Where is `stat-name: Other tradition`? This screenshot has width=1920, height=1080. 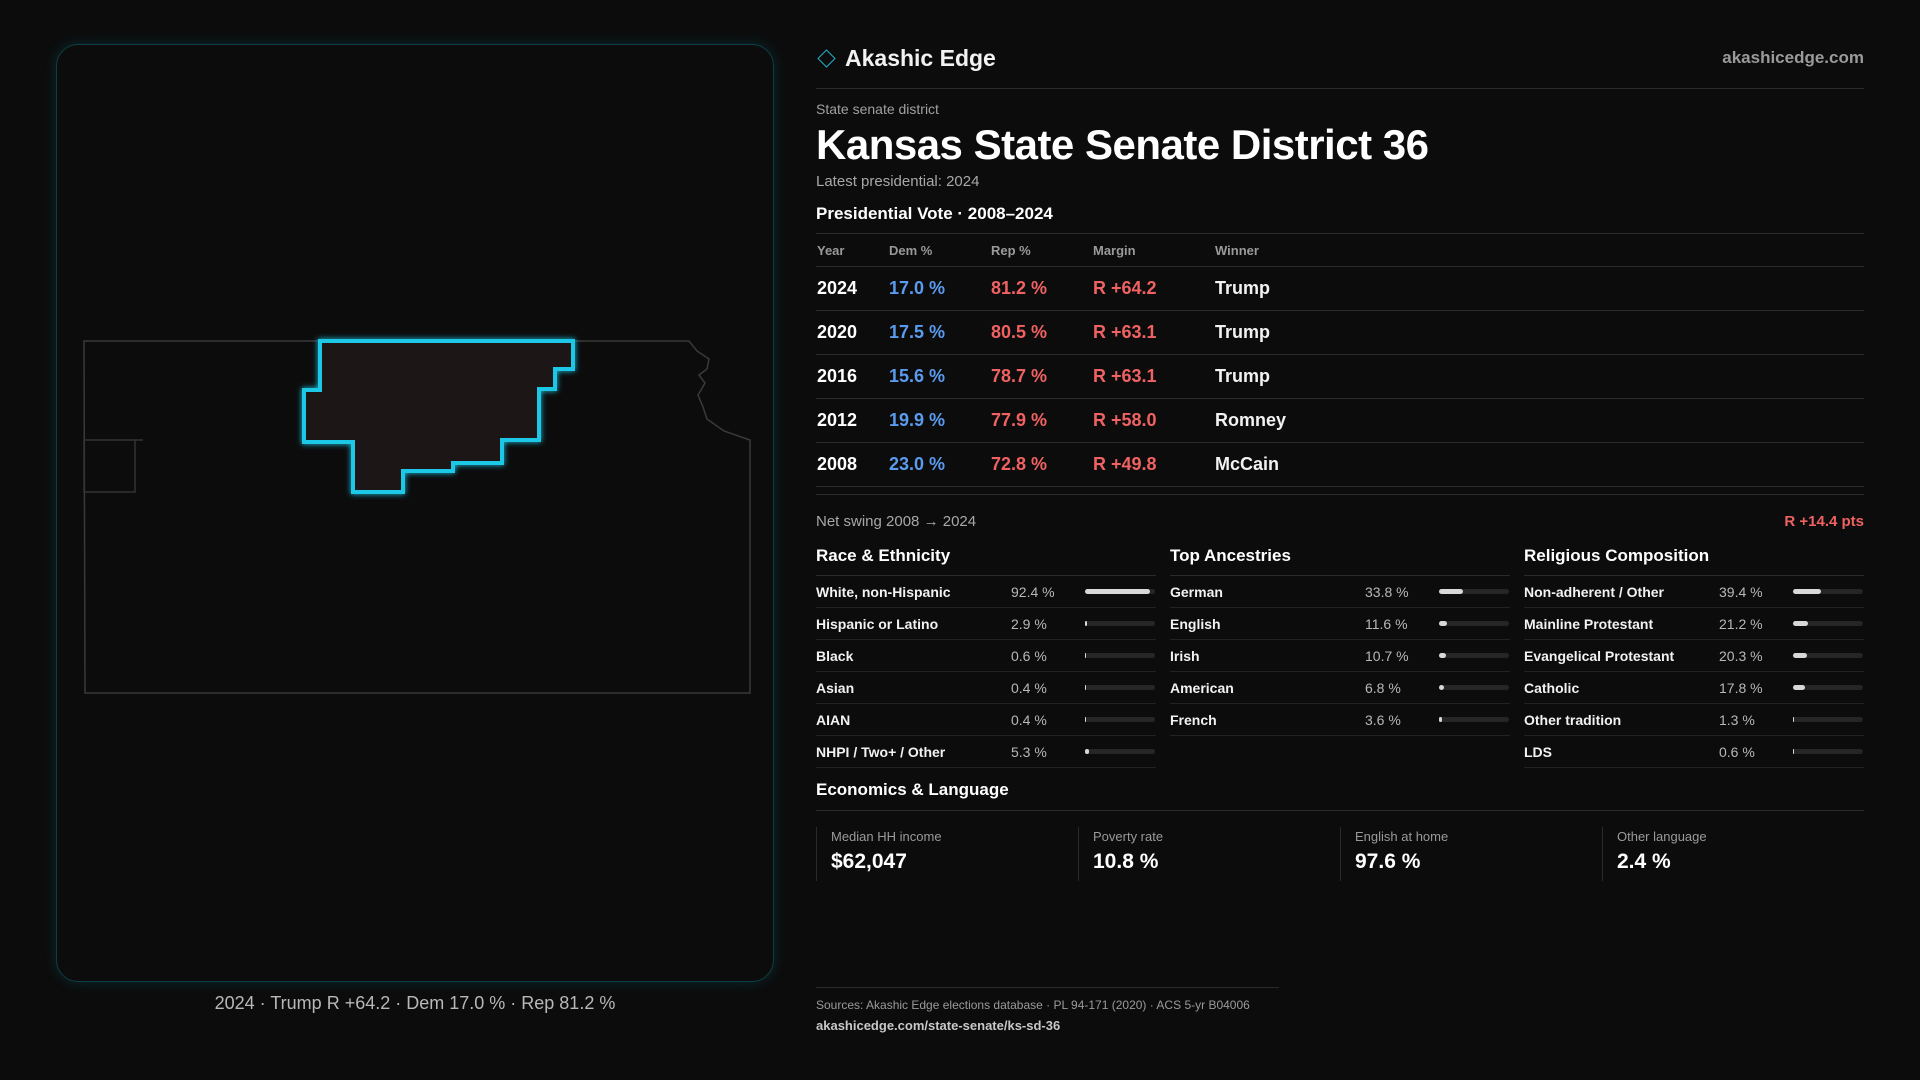 stat-name: Other tradition is located at coordinates (1573, 719).